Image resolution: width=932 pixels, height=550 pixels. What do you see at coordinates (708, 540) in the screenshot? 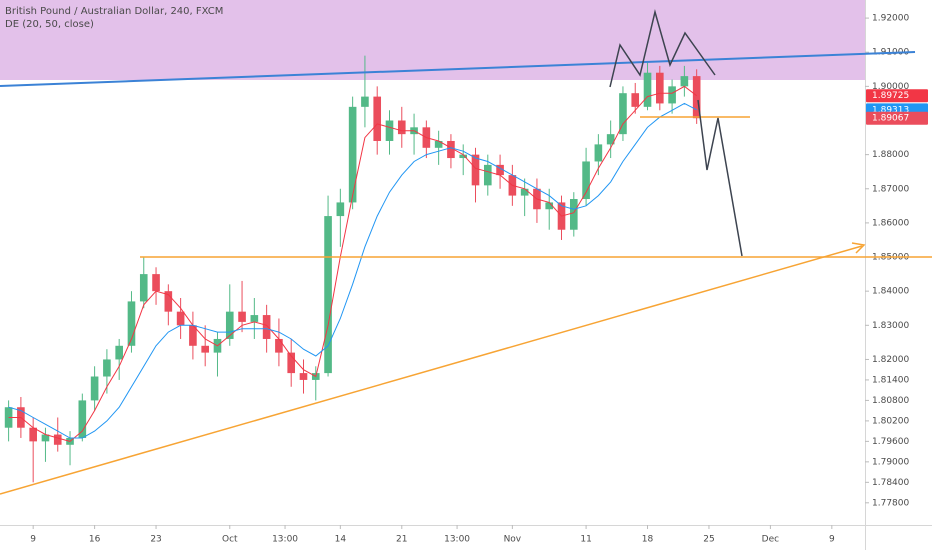
I see `x-tick-label: 25` at bounding box center [708, 540].